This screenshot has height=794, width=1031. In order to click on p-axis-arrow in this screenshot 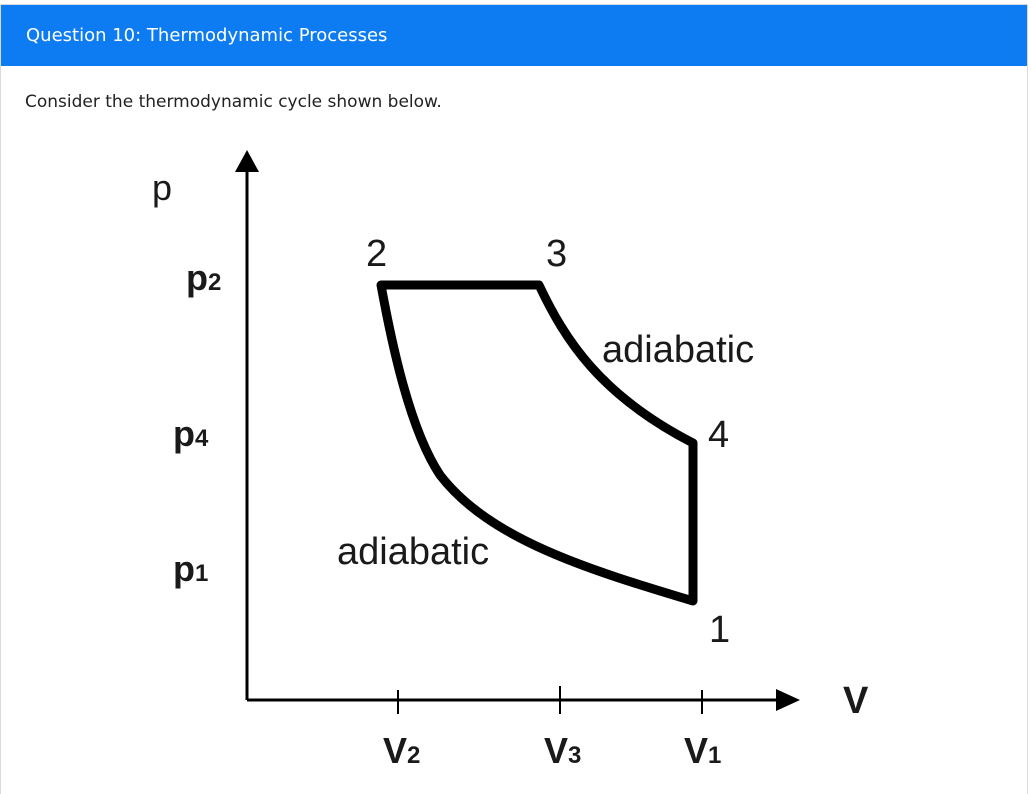, I will do `click(247, 161)`.